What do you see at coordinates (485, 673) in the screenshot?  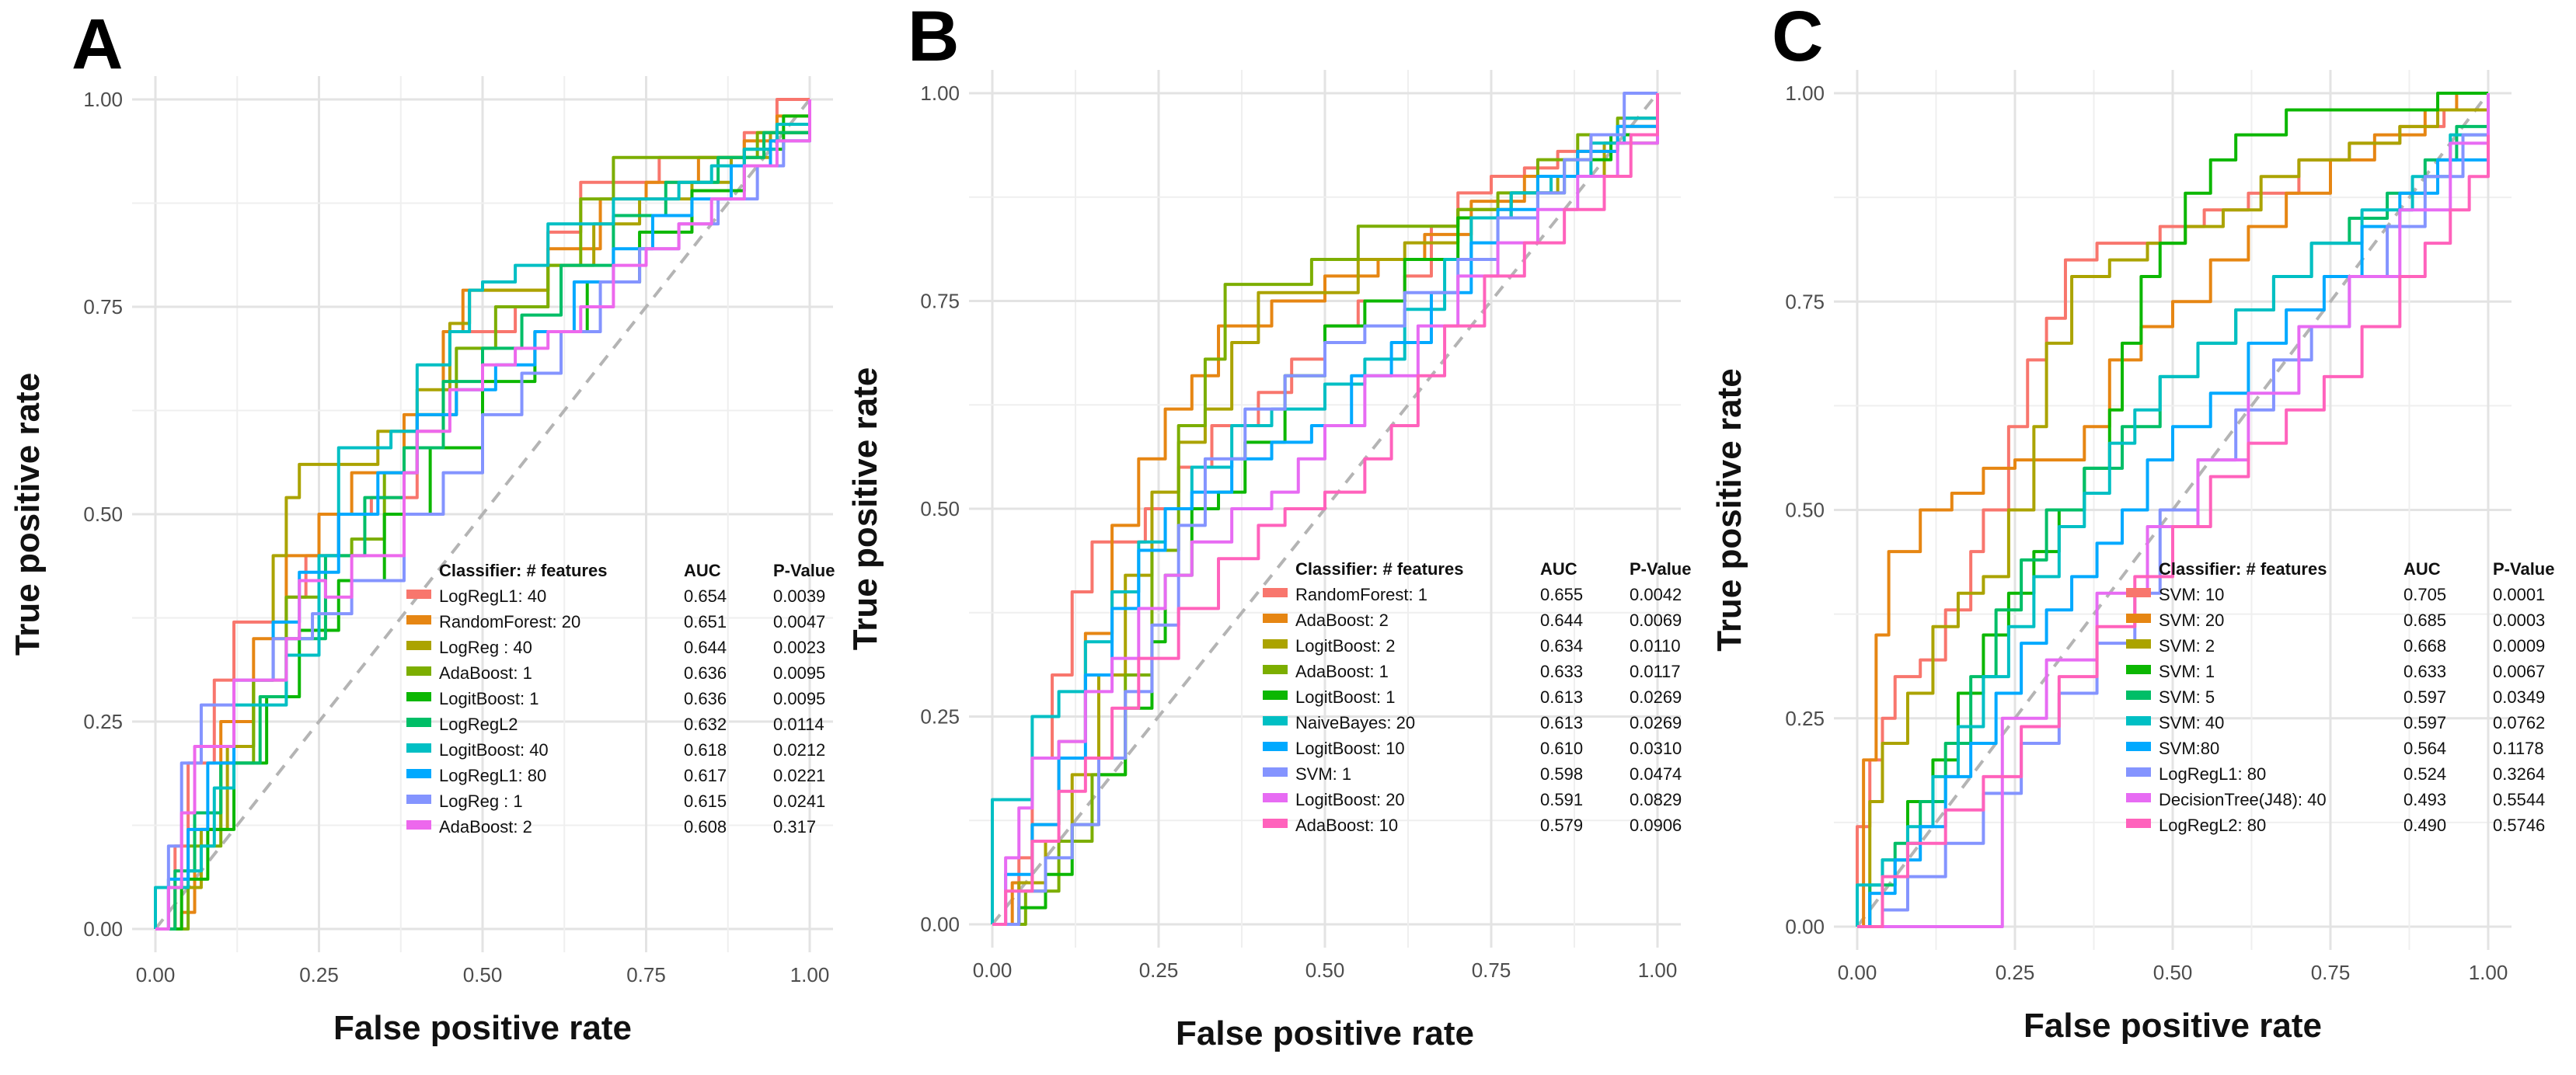 I see `panel-a-legend-classifier: AdaBoost: 1` at bounding box center [485, 673].